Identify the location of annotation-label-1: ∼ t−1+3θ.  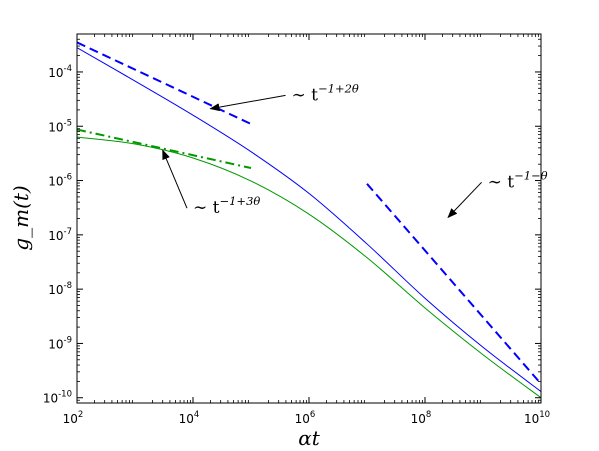
(226, 206).